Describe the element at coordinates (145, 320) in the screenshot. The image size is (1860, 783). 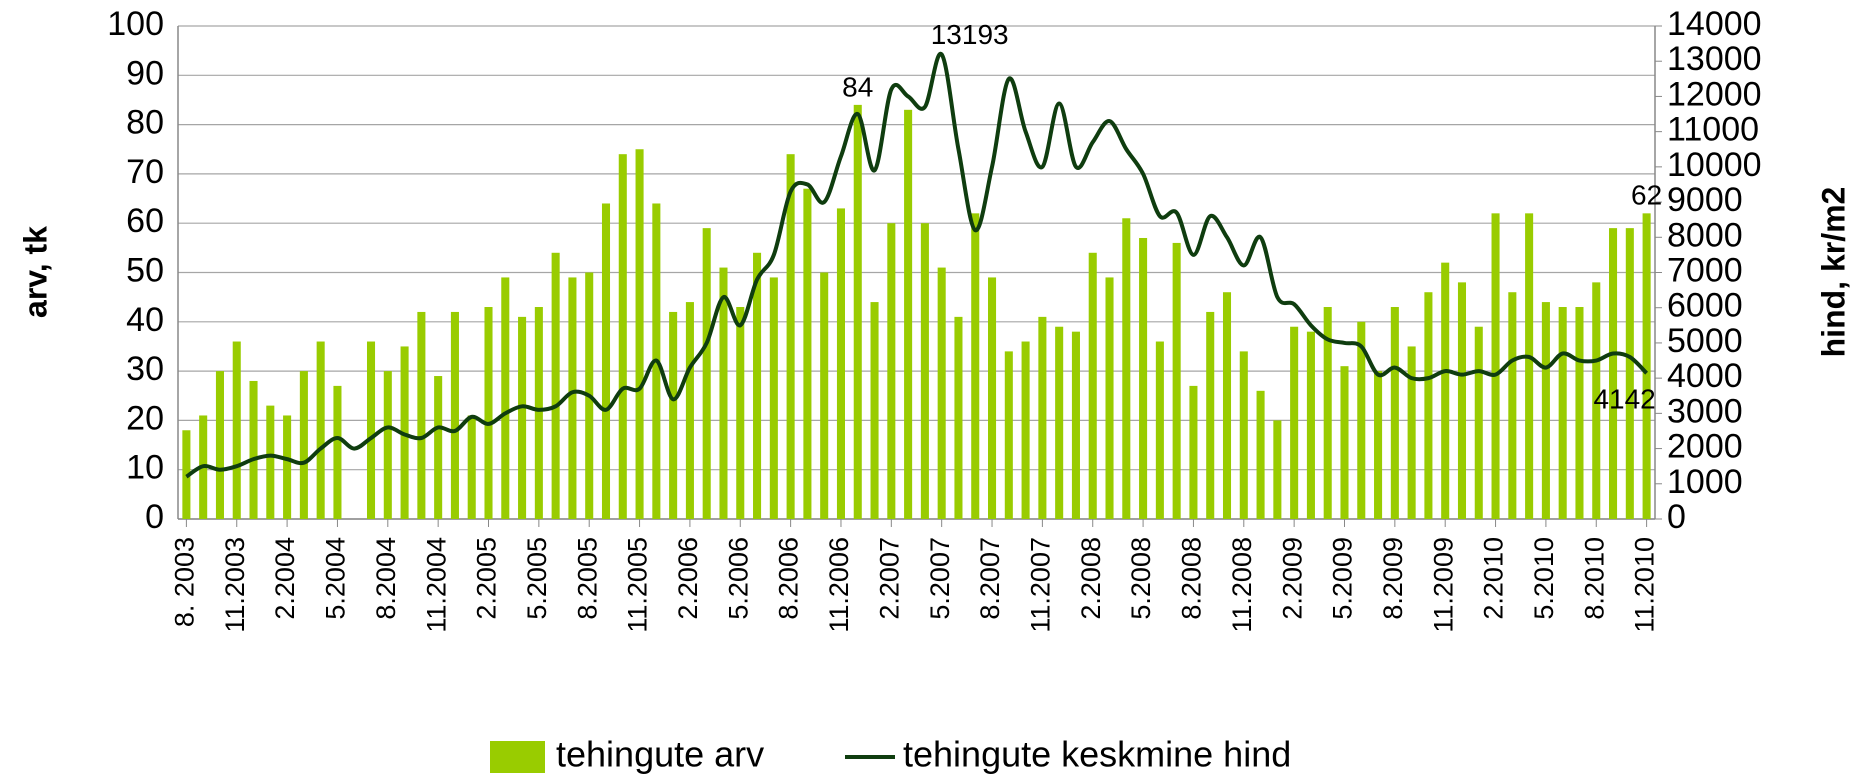
I see `y-tick-label: 40` at that location.